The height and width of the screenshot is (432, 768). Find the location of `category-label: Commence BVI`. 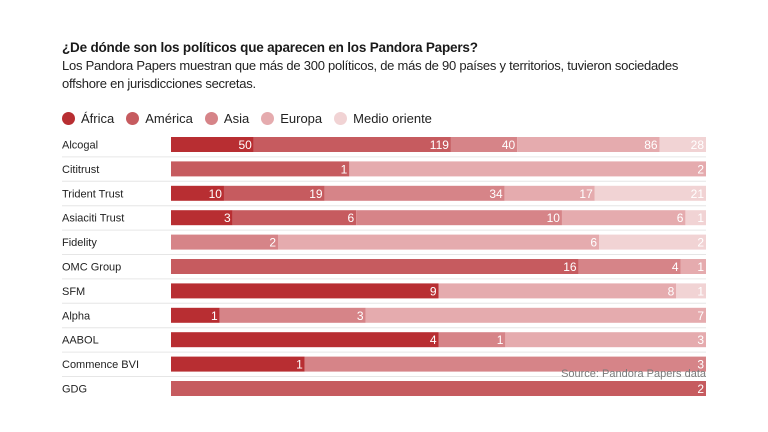

category-label: Commence BVI is located at coordinates (100, 365).